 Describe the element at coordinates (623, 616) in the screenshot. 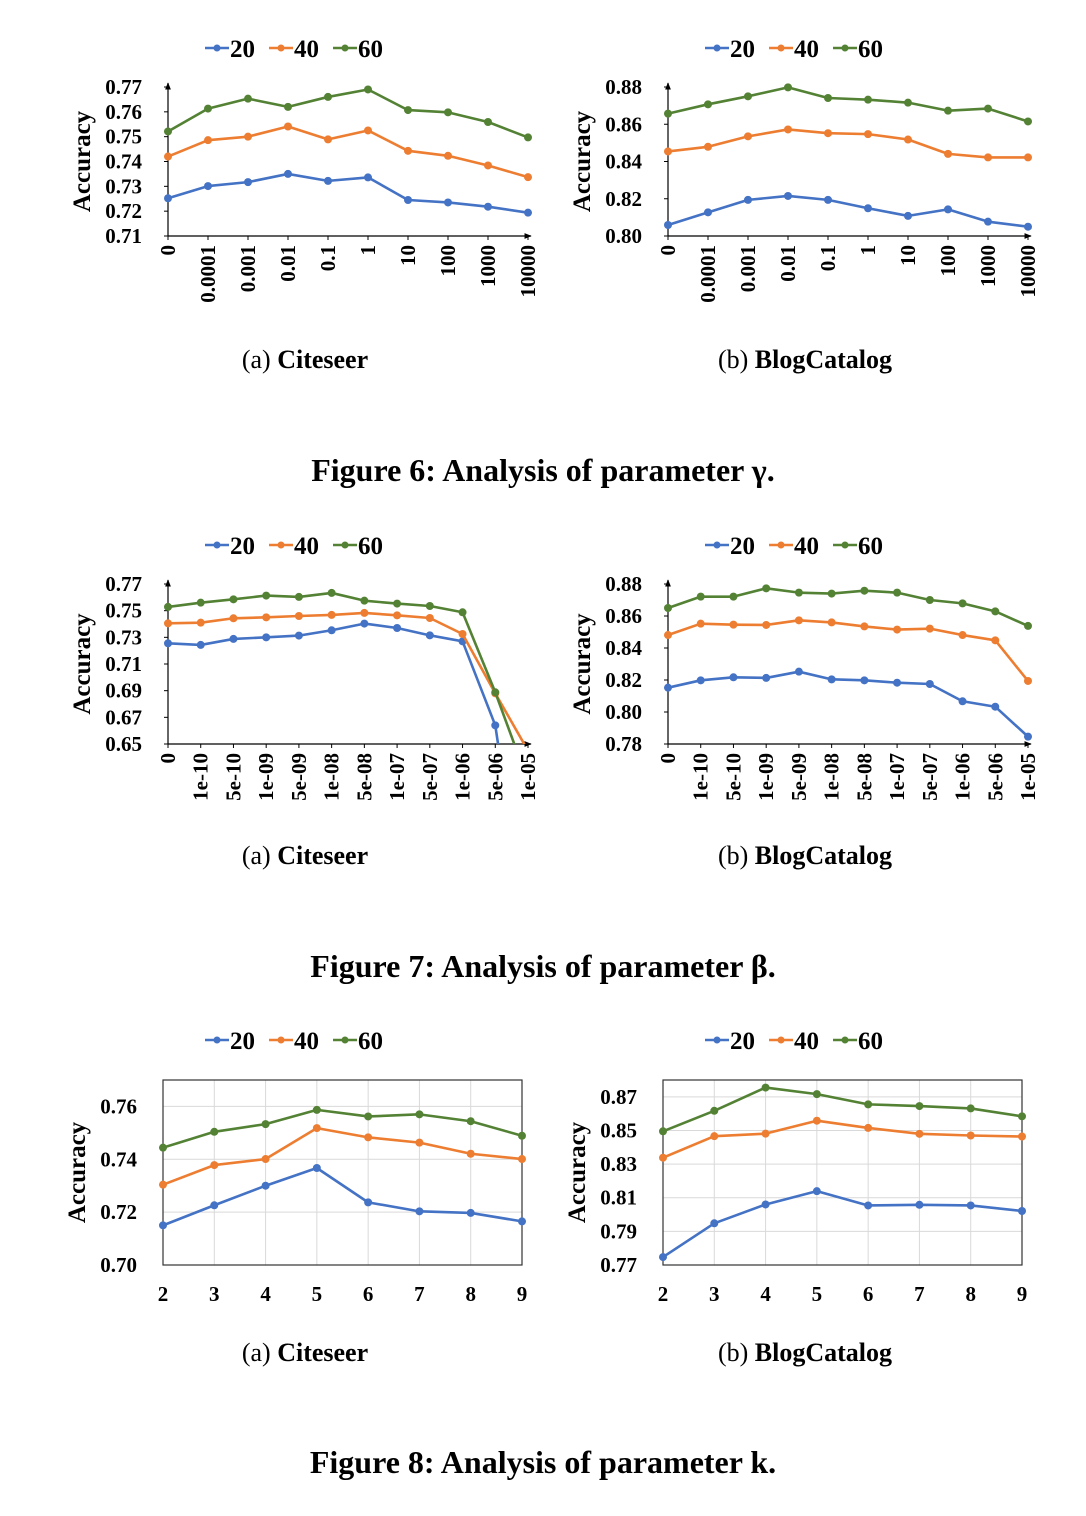

I see `y-tick-label: 0.86` at that location.